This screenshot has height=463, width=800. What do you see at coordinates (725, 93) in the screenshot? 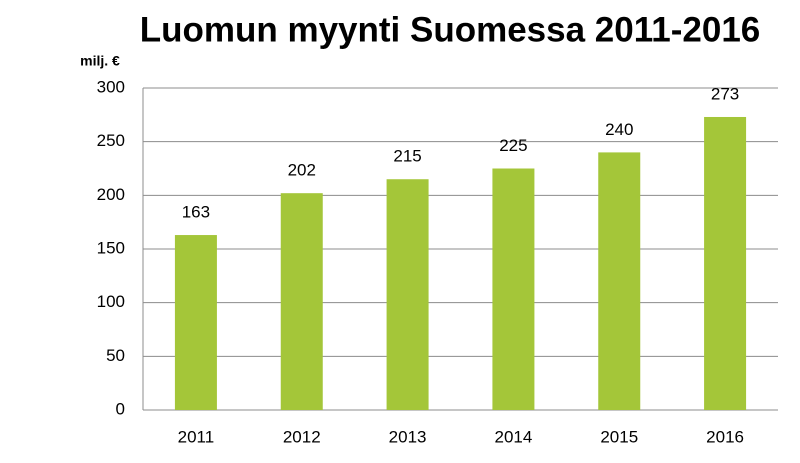
I see `data-label: 273` at bounding box center [725, 93].